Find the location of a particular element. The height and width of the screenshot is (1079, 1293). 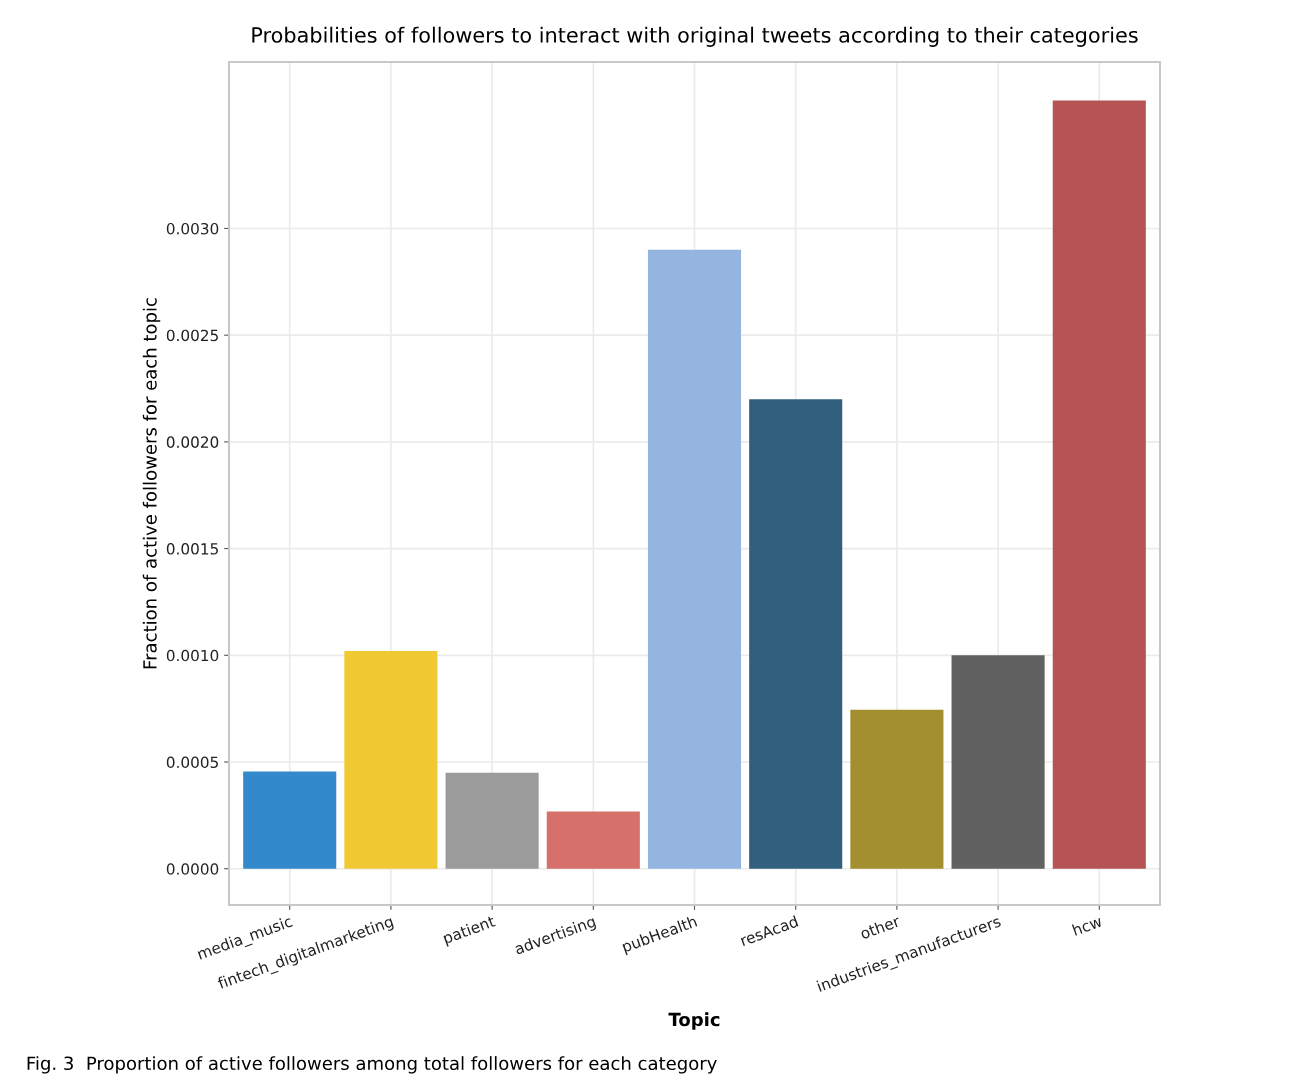

y-tick-label: 0.0005 is located at coordinates (192, 762).